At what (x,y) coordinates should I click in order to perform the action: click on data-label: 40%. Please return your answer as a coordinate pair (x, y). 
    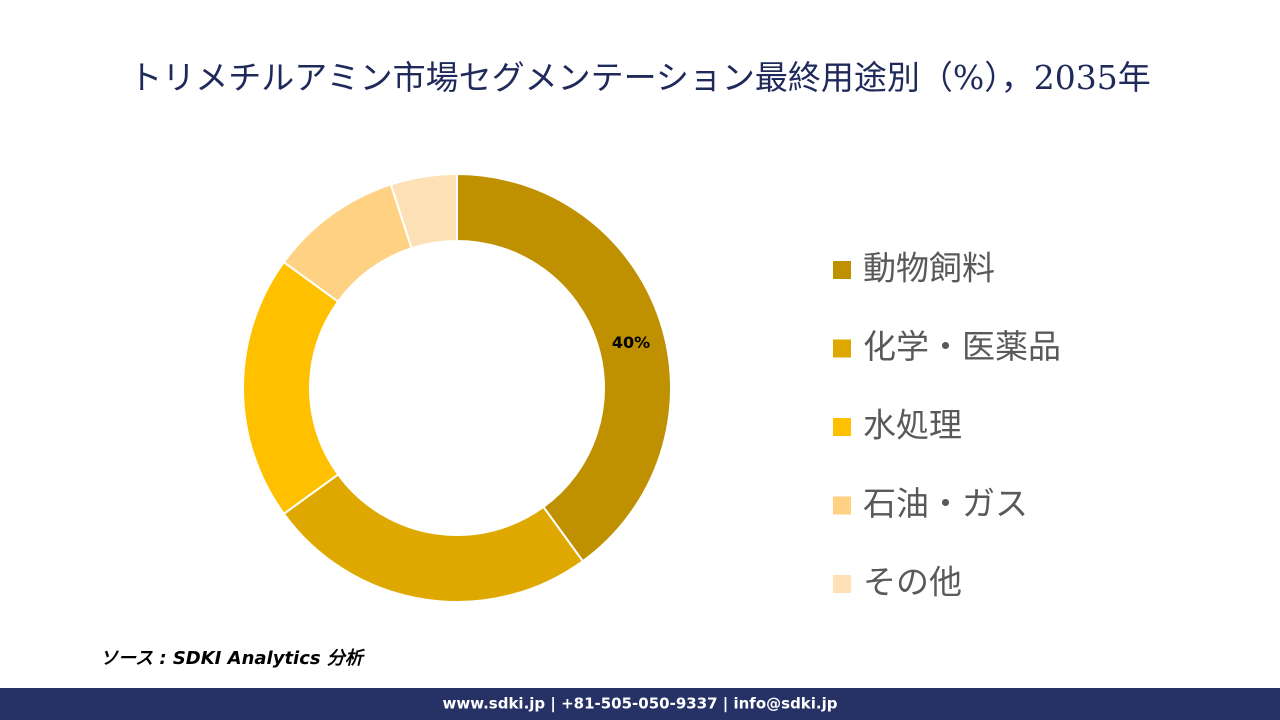
    Looking at the image, I should click on (631, 342).